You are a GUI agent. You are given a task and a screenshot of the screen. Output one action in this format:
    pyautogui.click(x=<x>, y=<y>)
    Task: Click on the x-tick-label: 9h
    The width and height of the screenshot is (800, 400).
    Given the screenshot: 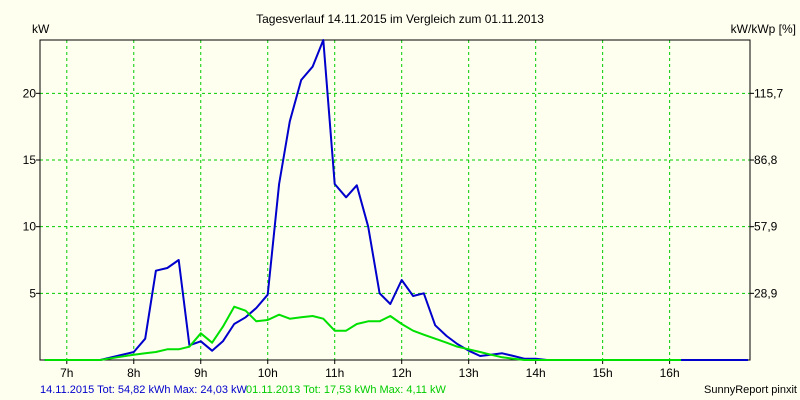 What is the action you would take?
    pyautogui.click(x=200, y=373)
    